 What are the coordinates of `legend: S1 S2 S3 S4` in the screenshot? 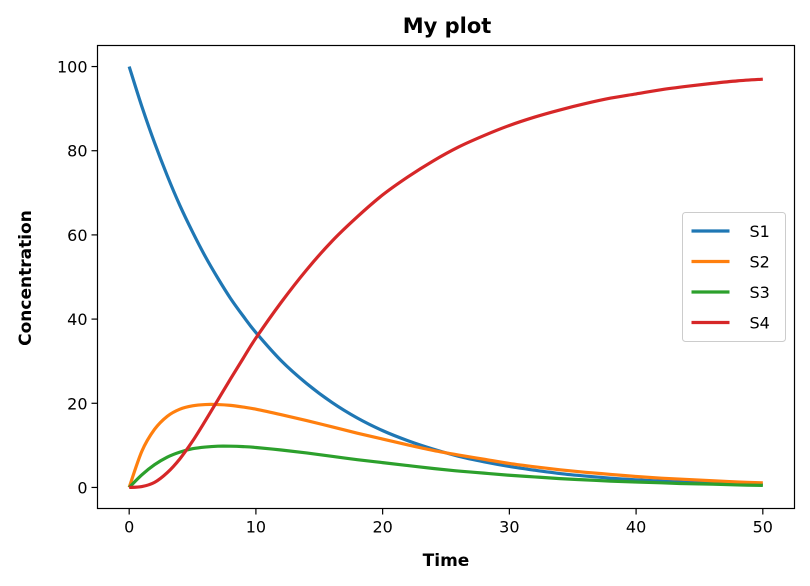 It's located at (734, 277).